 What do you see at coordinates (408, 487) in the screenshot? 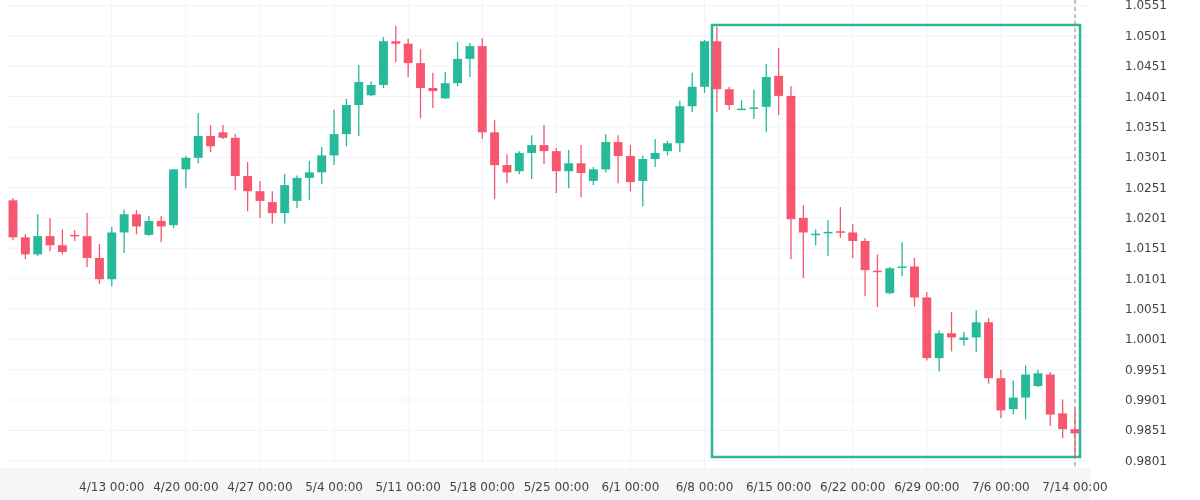
I see `x-tick-label: 5/11 00:00` at bounding box center [408, 487].